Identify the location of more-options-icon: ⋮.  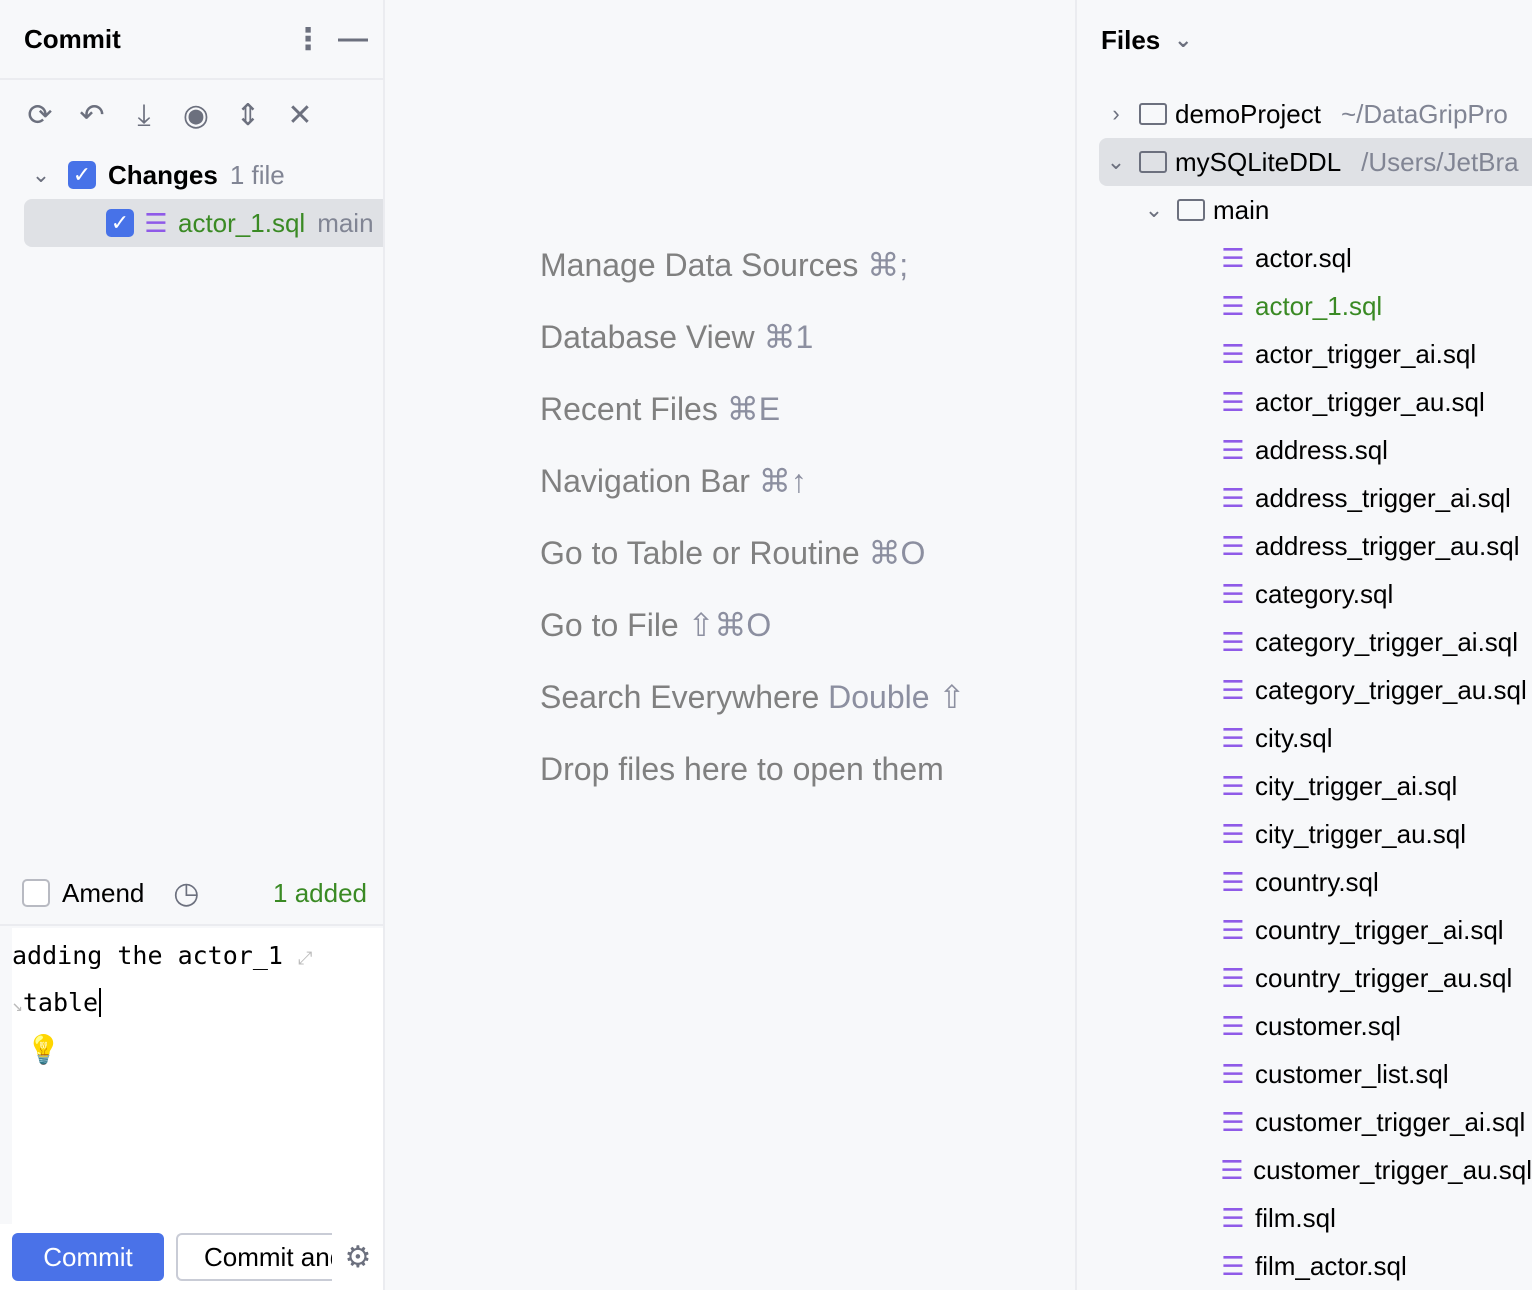
(308, 39).